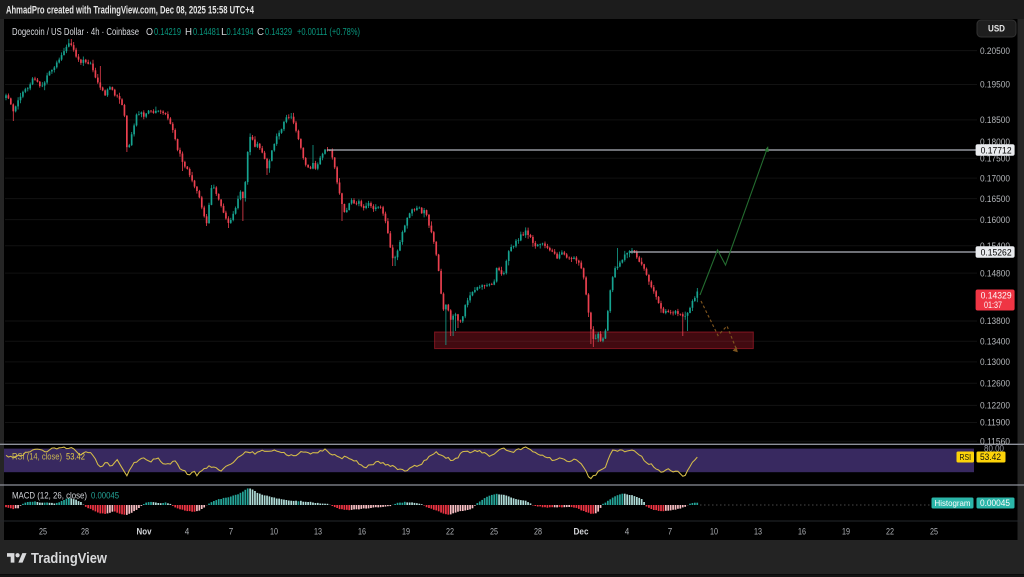 The image size is (1024, 577). I want to click on svg-text: USD, so click(996, 29).